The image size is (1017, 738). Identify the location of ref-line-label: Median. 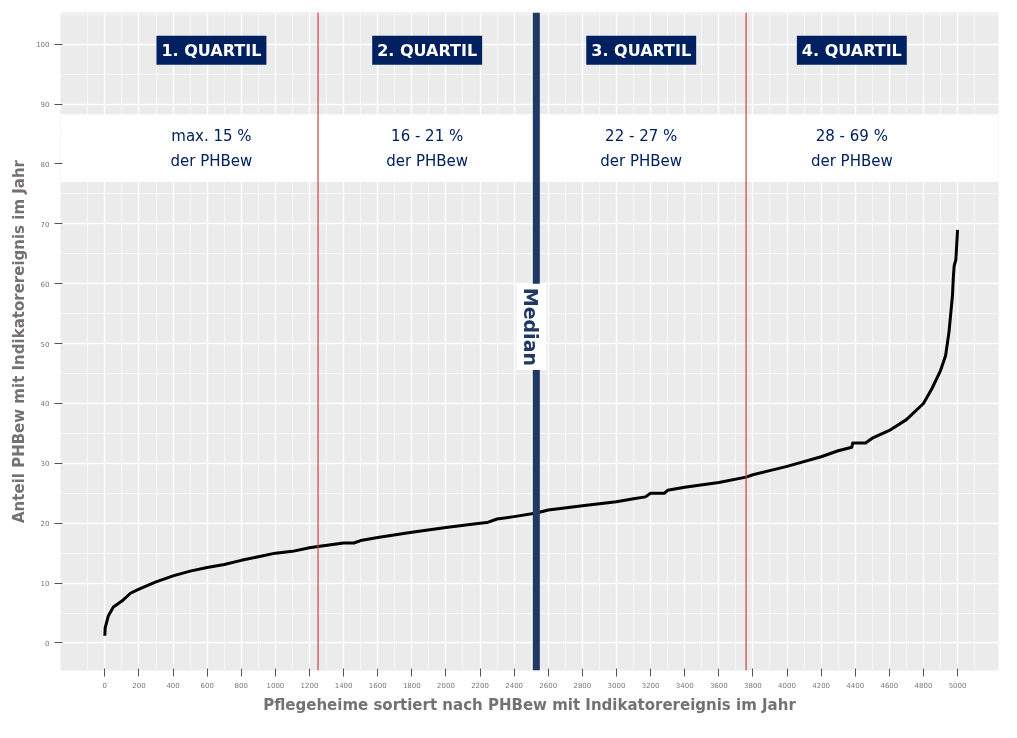
(531, 326).